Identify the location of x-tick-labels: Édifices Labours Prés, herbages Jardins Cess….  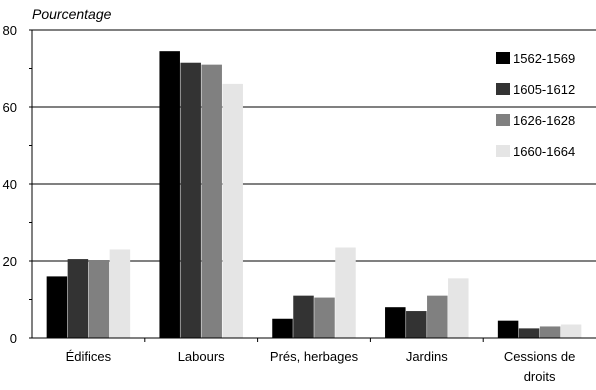
(321, 366).